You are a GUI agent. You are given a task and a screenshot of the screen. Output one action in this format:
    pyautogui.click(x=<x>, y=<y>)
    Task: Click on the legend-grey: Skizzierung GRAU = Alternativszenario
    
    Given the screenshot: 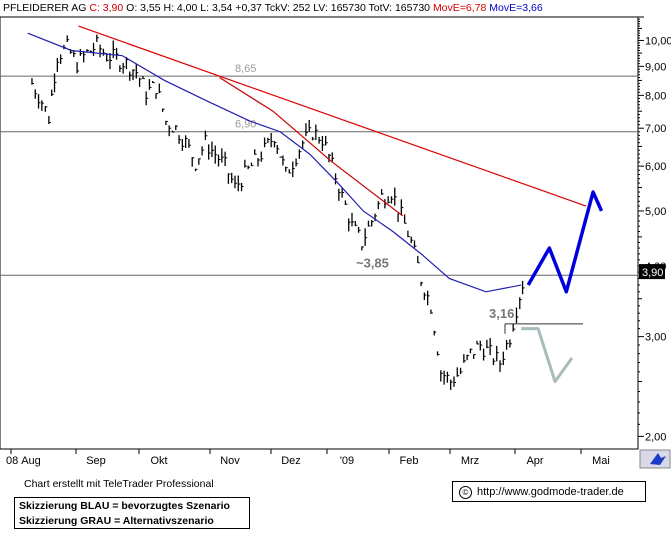 What is the action you would take?
    pyautogui.click(x=116, y=521)
    